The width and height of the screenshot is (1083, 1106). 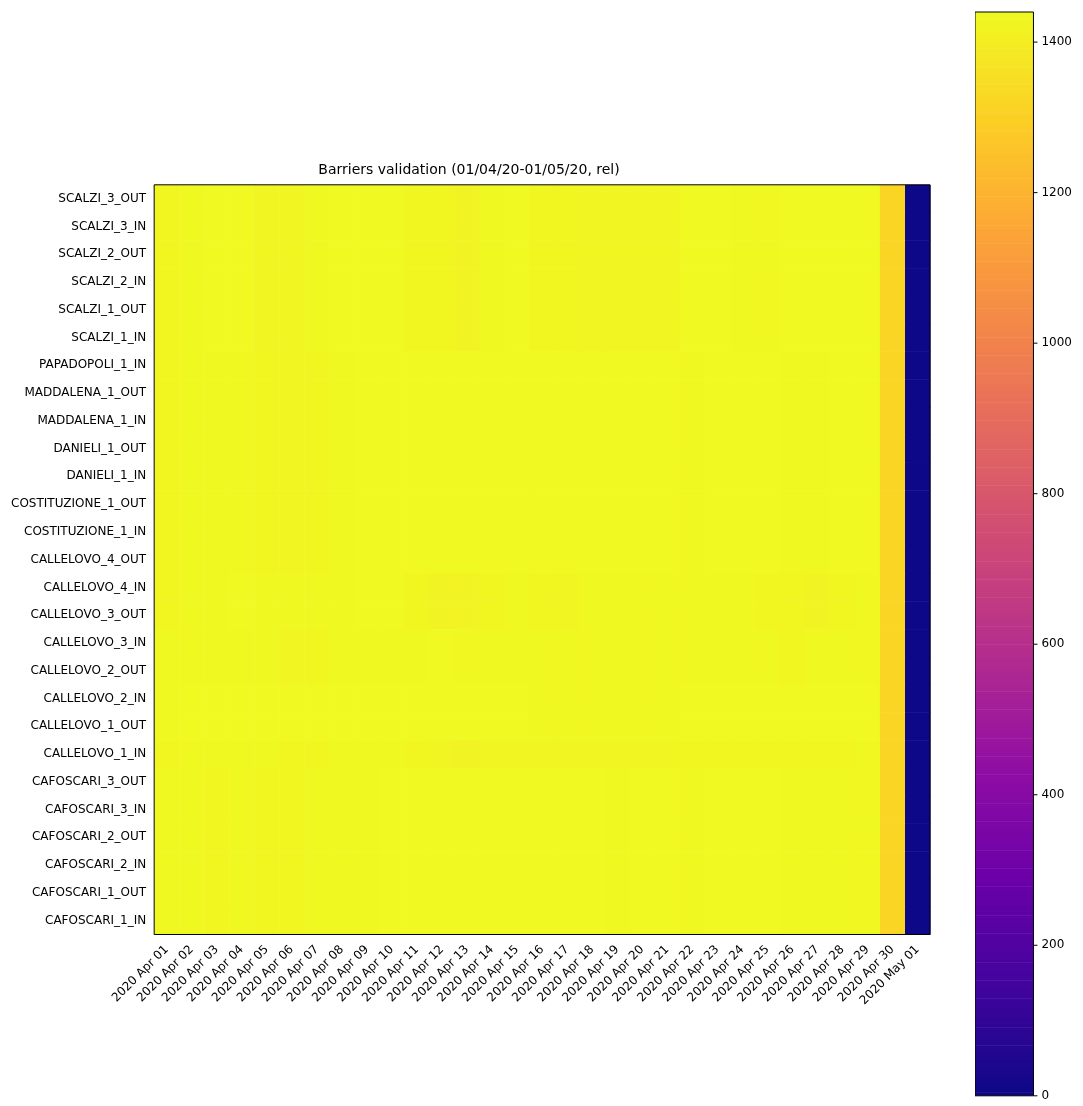 I want to click on color-bar-label: 200, so click(x=1053, y=944).